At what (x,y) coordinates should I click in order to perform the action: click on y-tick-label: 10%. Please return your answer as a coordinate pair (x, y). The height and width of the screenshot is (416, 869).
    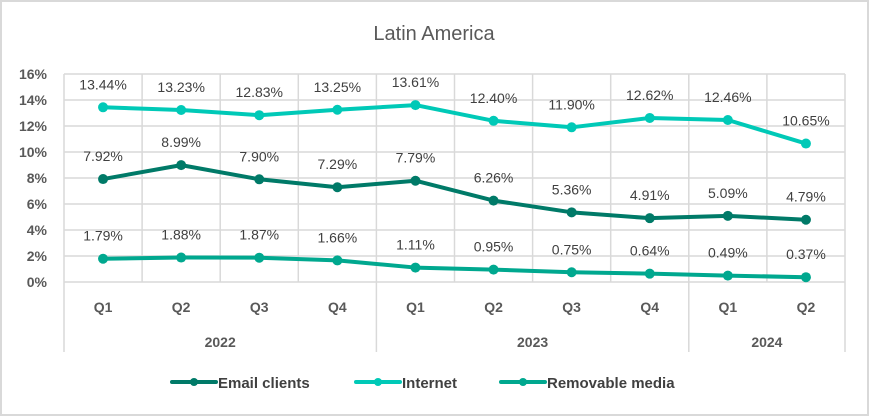
    Looking at the image, I should click on (33, 152).